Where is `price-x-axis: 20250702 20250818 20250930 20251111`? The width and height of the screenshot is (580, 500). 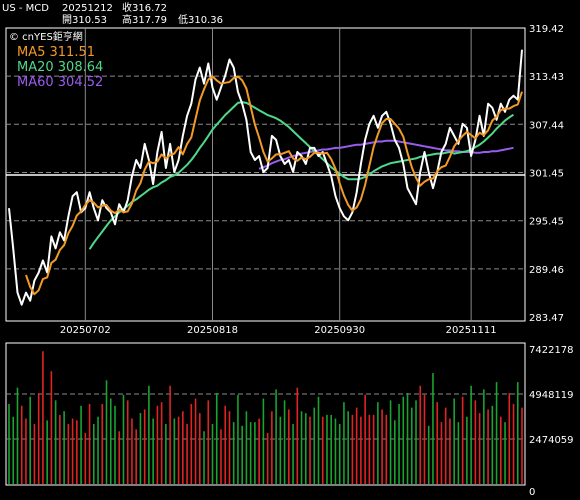 price-x-axis: 20250702 20250818 20250930 20251111 is located at coordinates (278, 330).